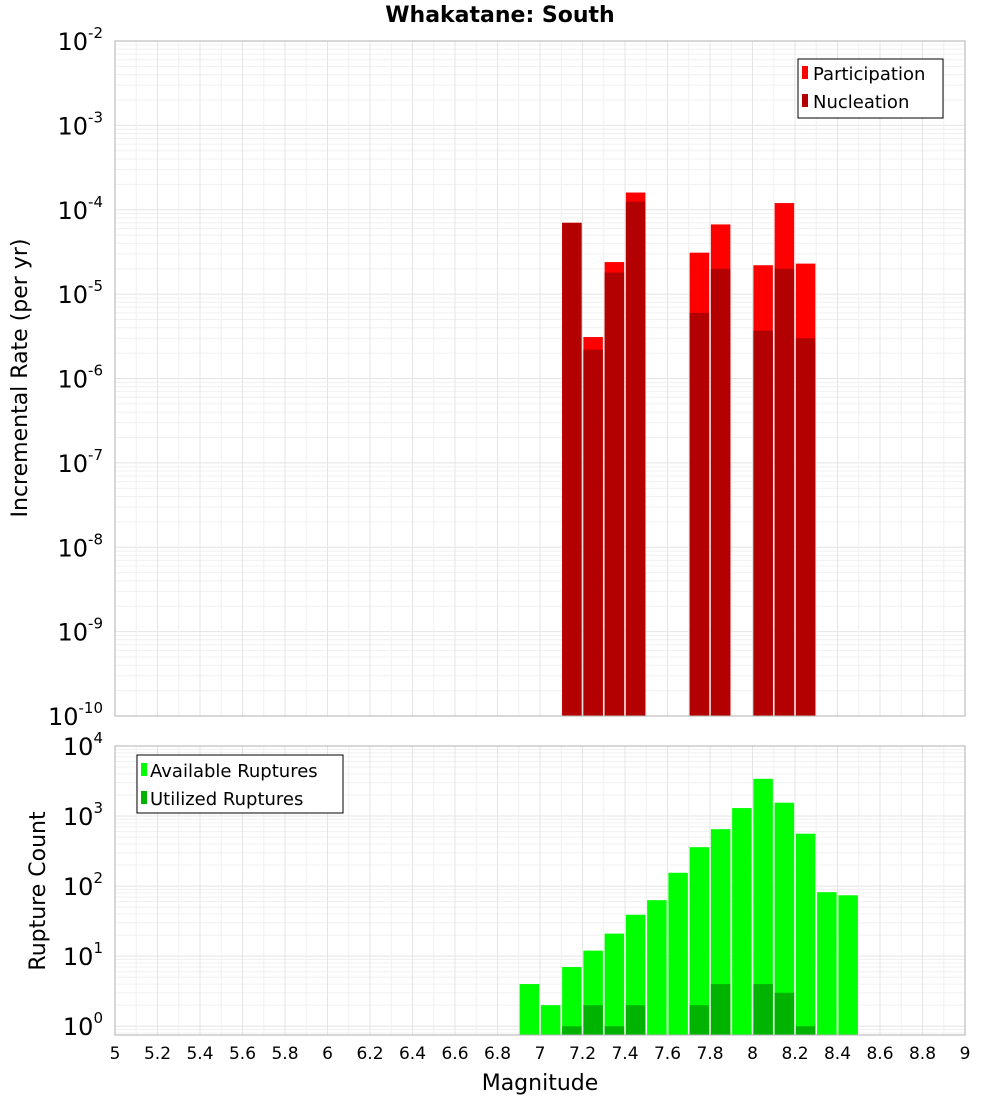  Describe the element at coordinates (20, 378) in the screenshot. I see `rate-y-axis-label: Incremental Rate (per yr)` at that location.